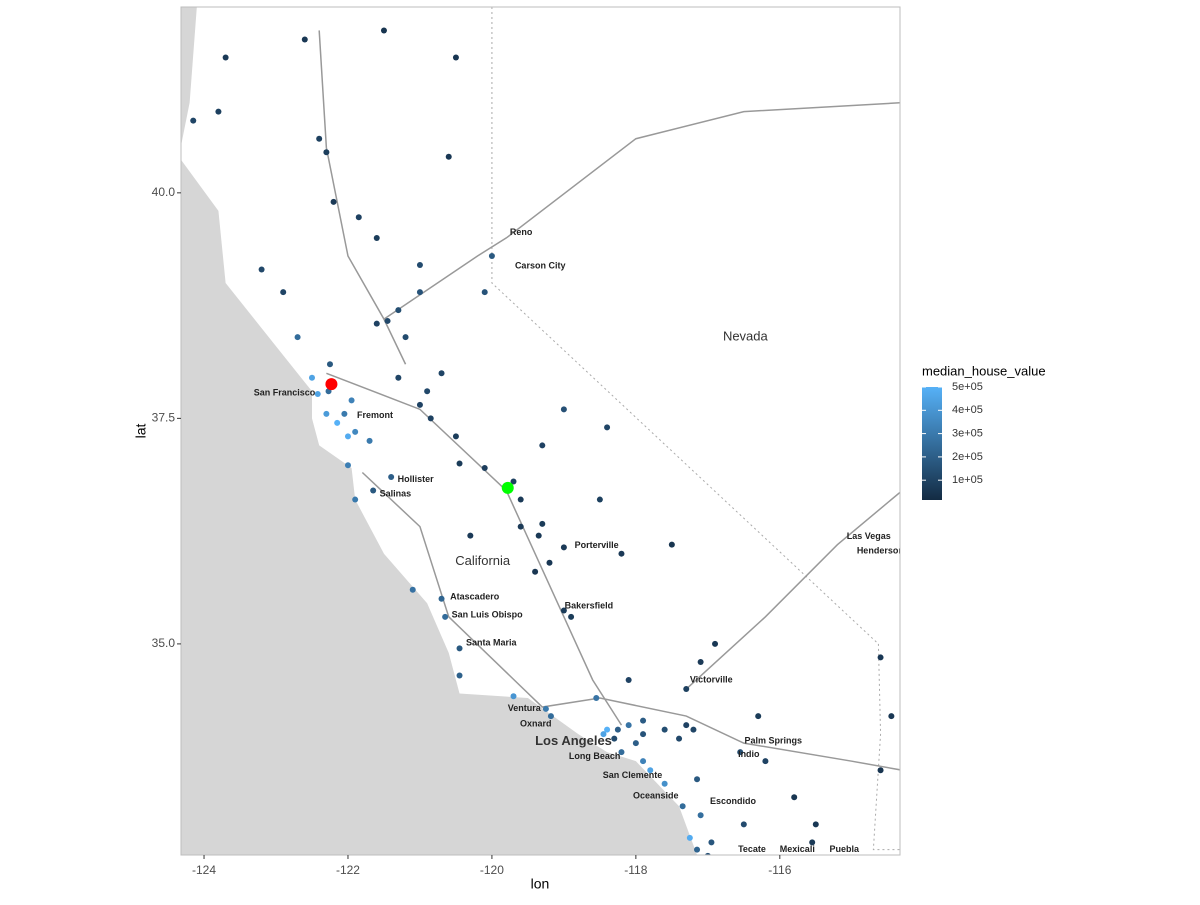 The image size is (1200, 905). What do you see at coordinates (797, 849) in the screenshot?
I see `map-label: Mexicali` at bounding box center [797, 849].